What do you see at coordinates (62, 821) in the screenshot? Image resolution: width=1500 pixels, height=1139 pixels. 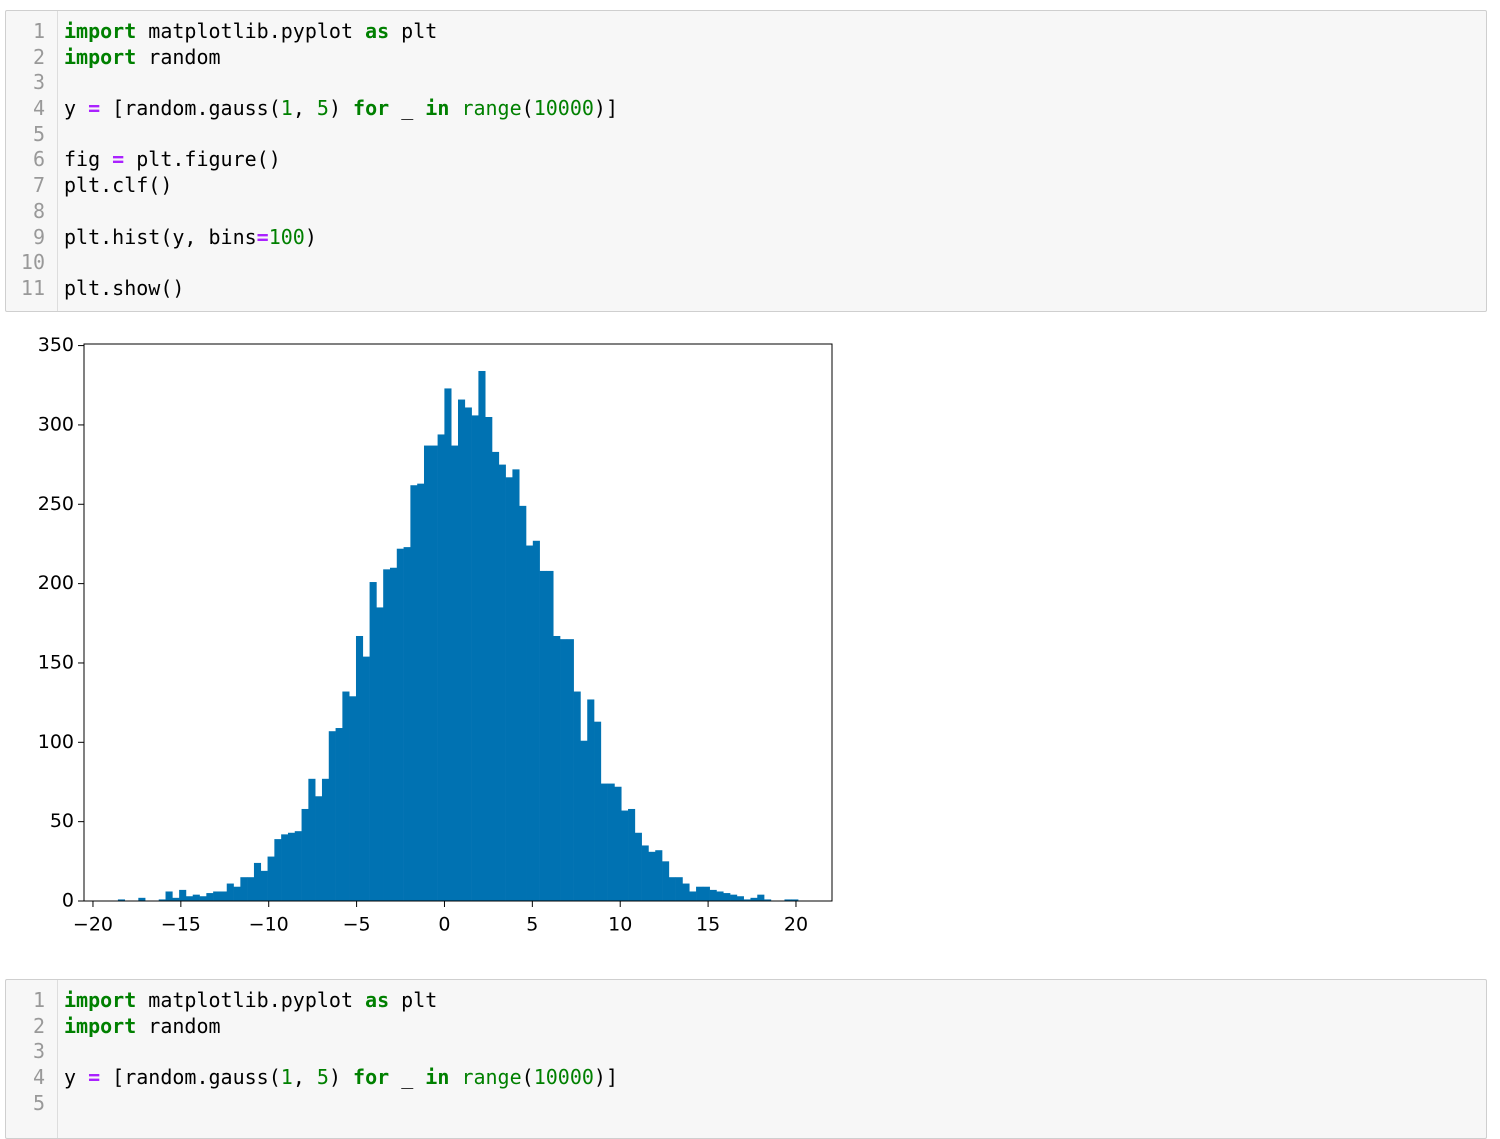 I see `y-tick-label: 50` at bounding box center [62, 821].